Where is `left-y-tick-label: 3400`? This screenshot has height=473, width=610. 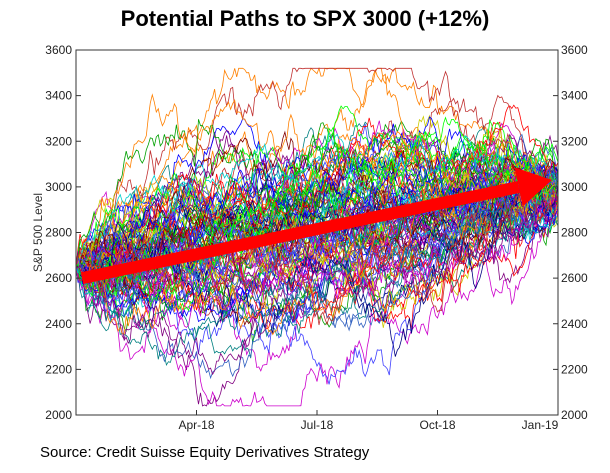 left-y-tick-label: 3400 is located at coordinates (58, 96).